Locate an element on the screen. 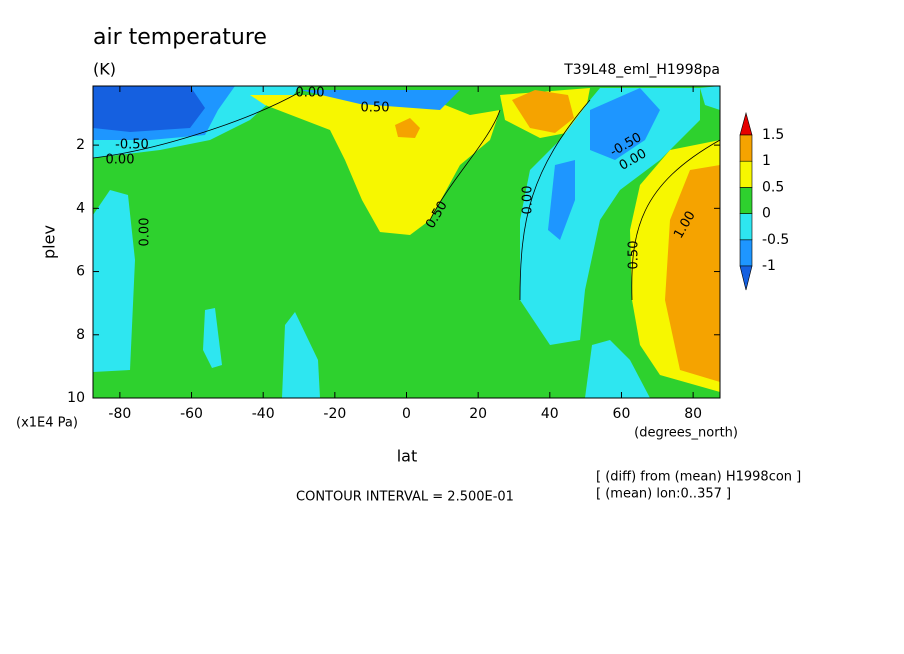  y-tick-label: 2 is located at coordinates (80, 145).